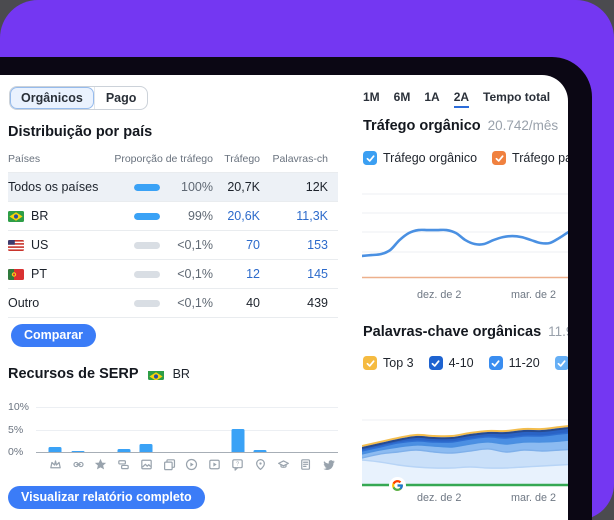 The height and width of the screenshot is (520, 614). I want to click on legend-toggle-top-3: Top 3, so click(388, 363).